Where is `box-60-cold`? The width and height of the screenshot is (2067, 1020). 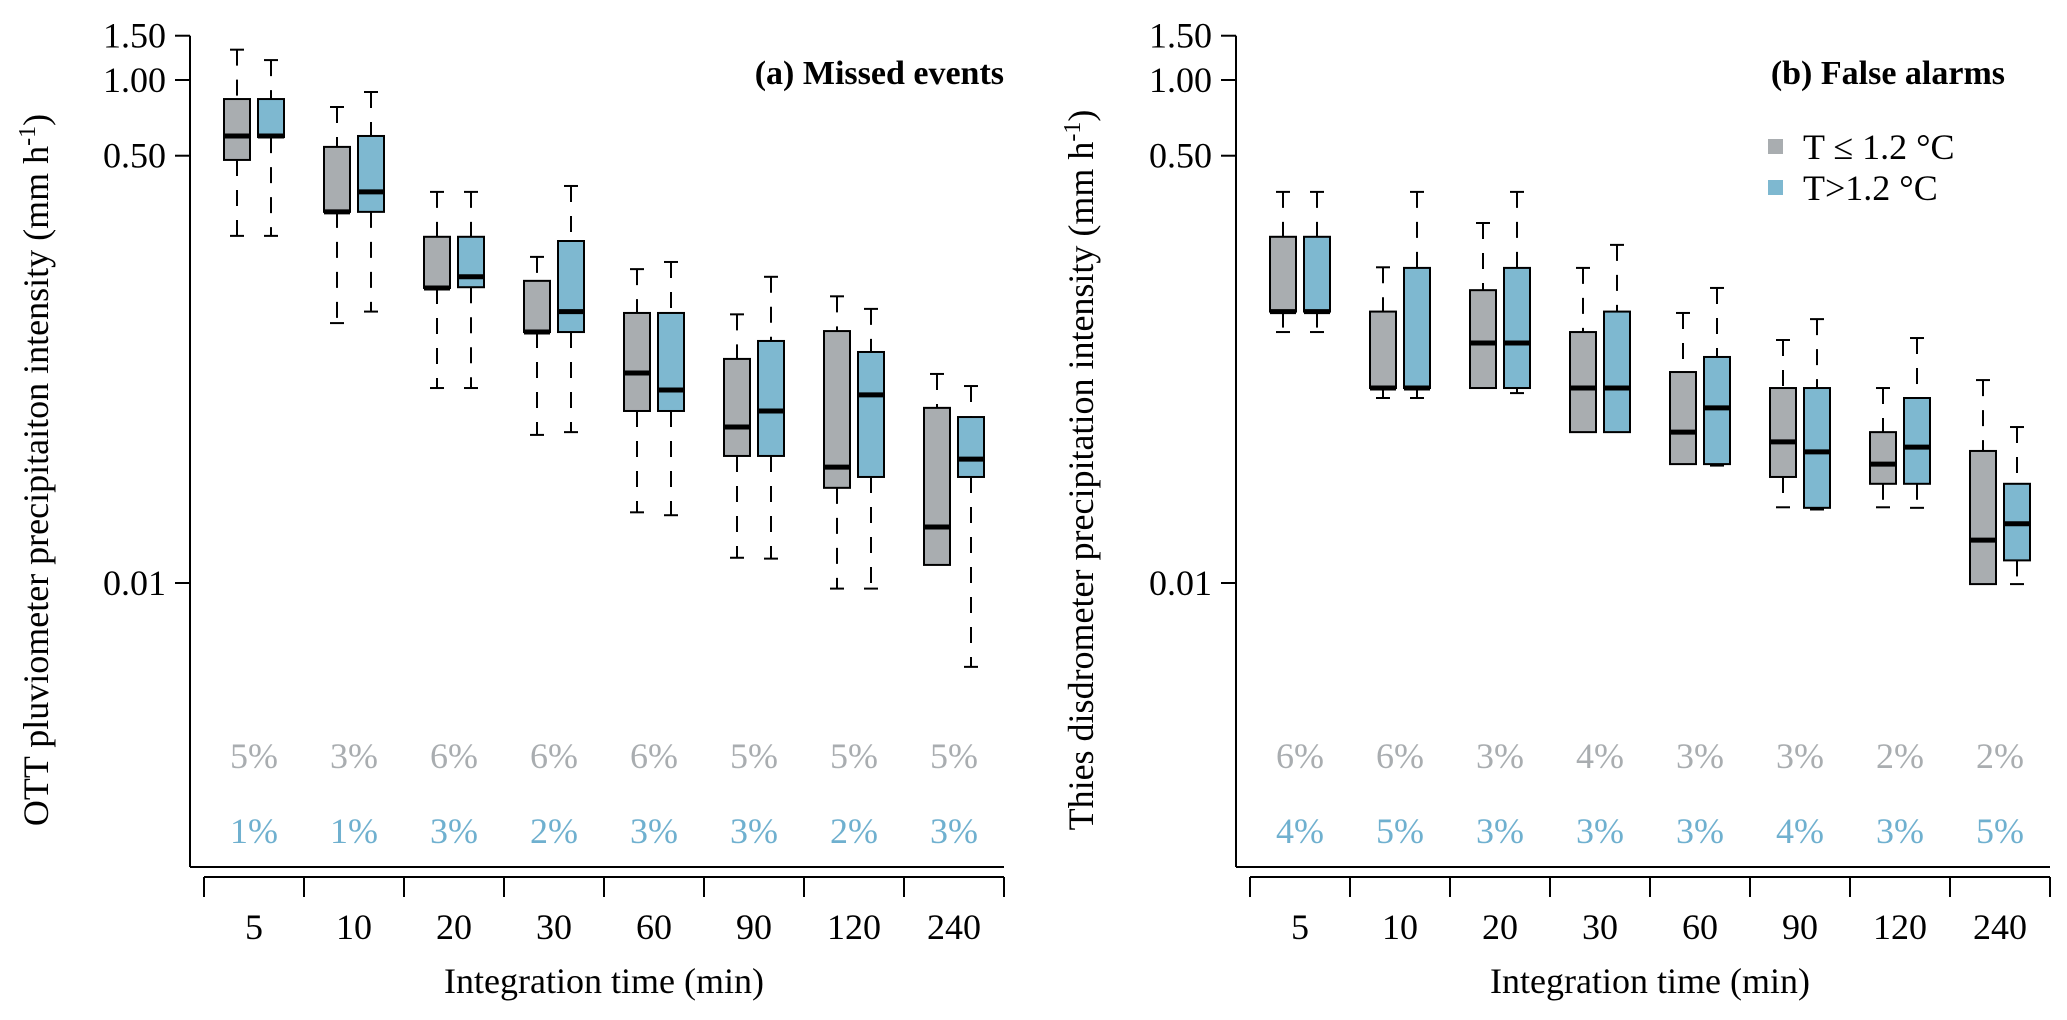 box-60-cold is located at coordinates (637, 391).